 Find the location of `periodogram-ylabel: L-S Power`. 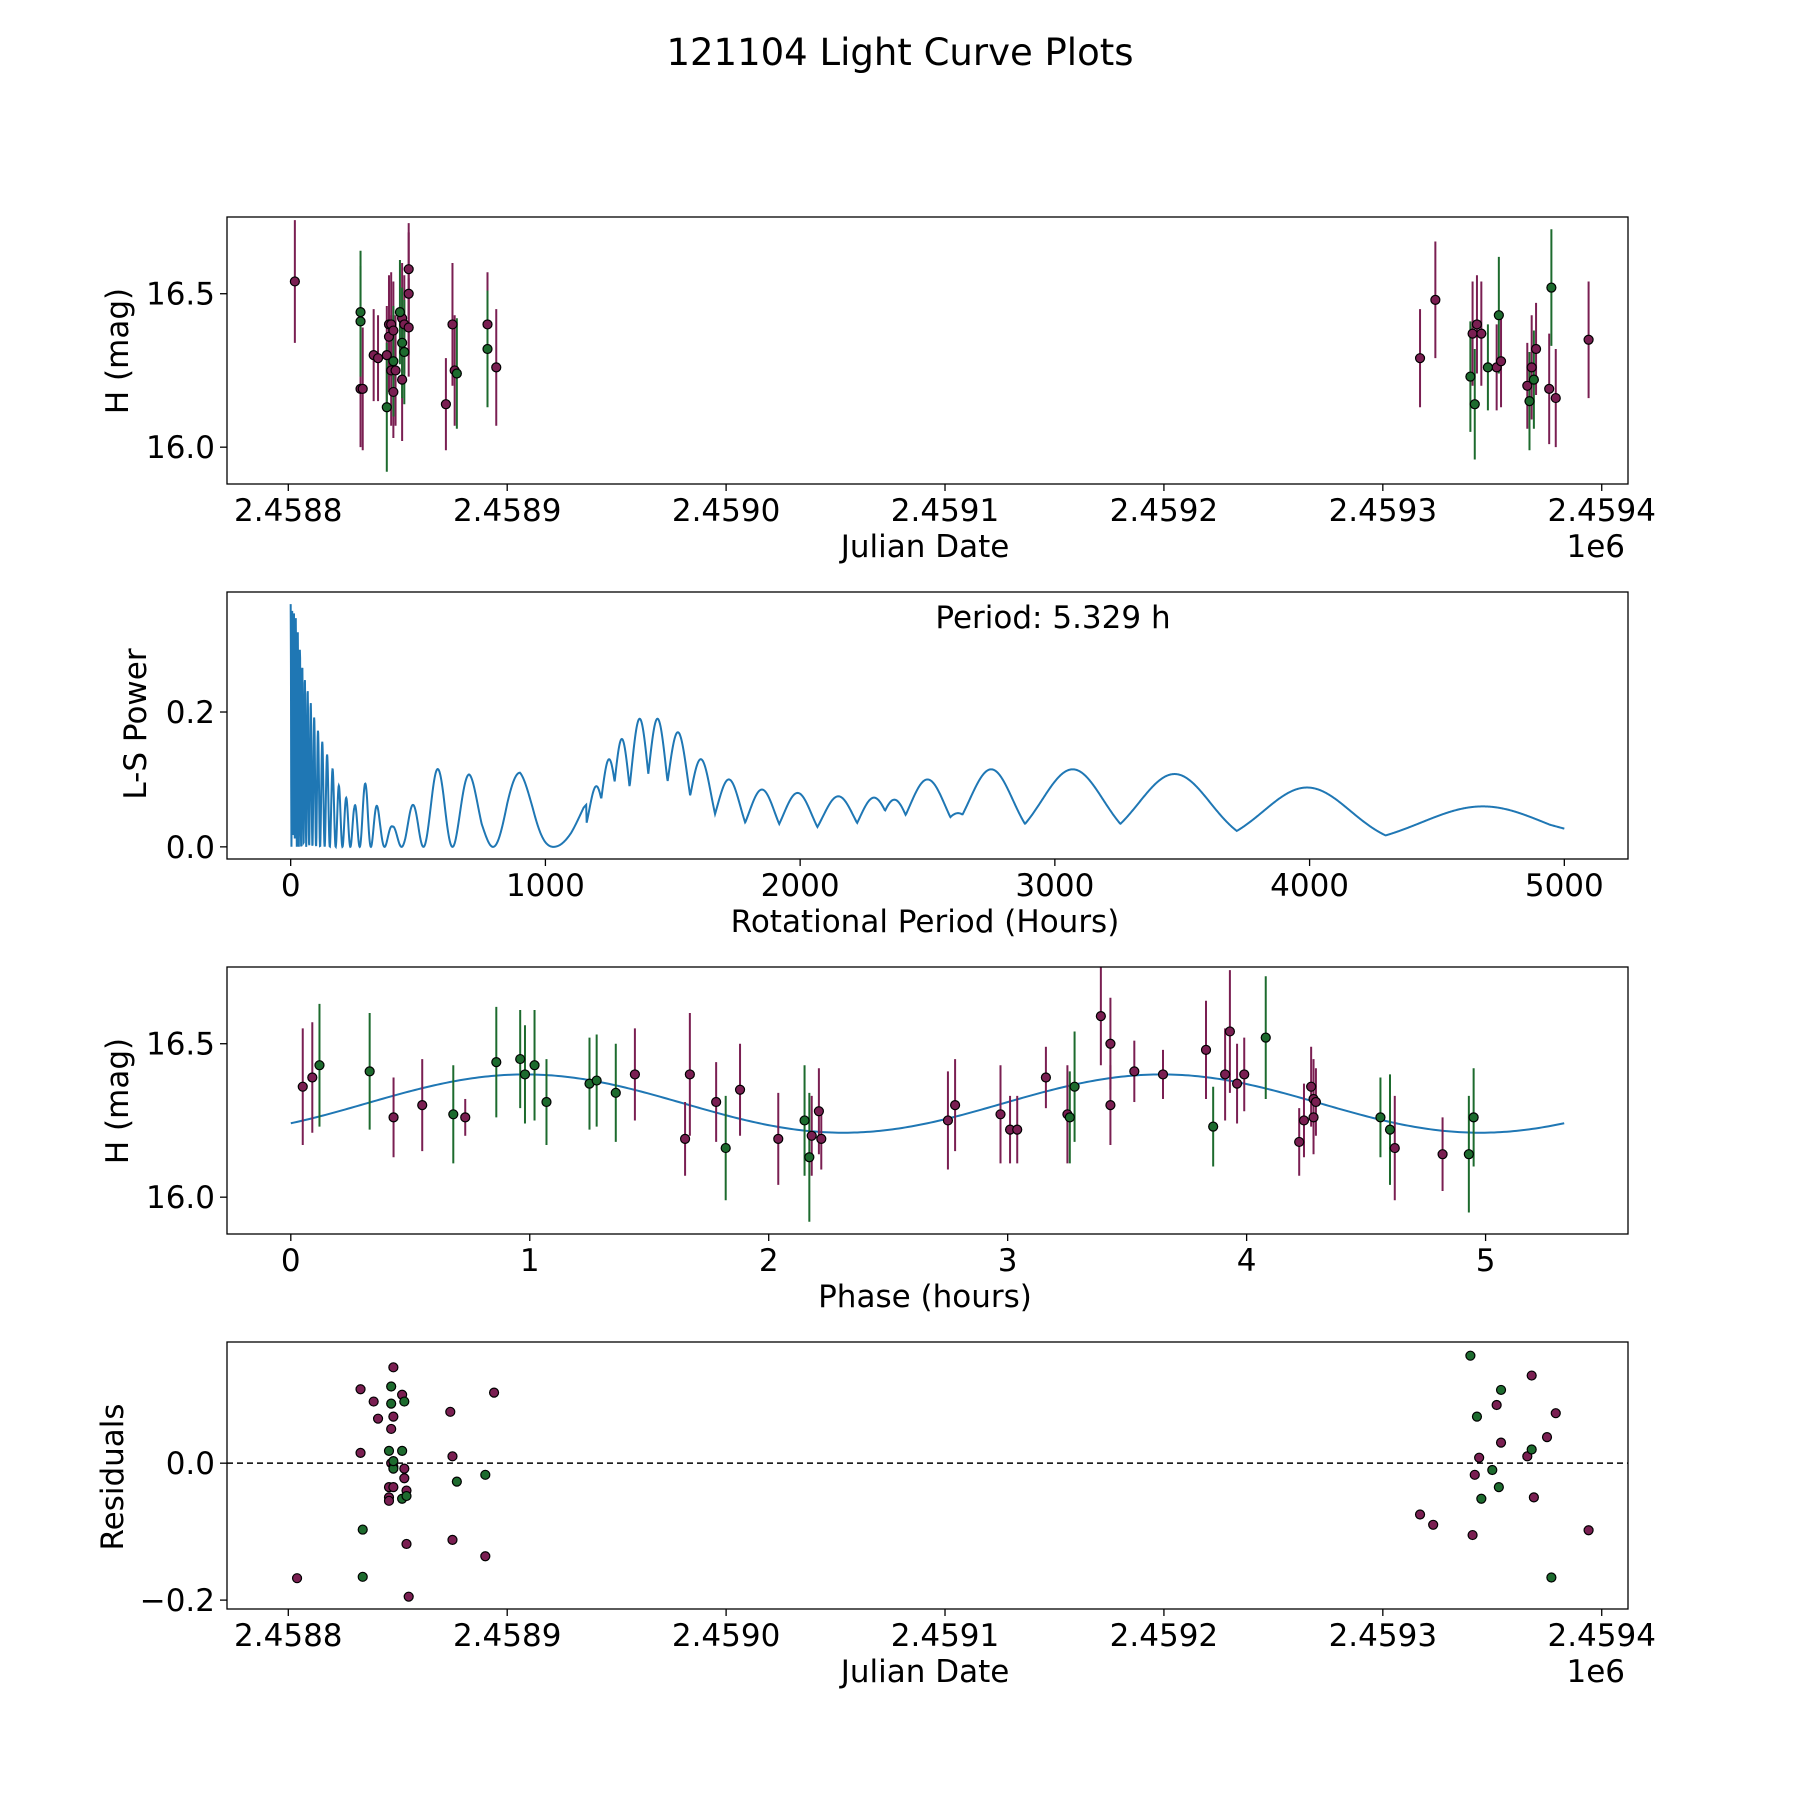

periodogram-ylabel: L-S Power is located at coordinates (136, 723).